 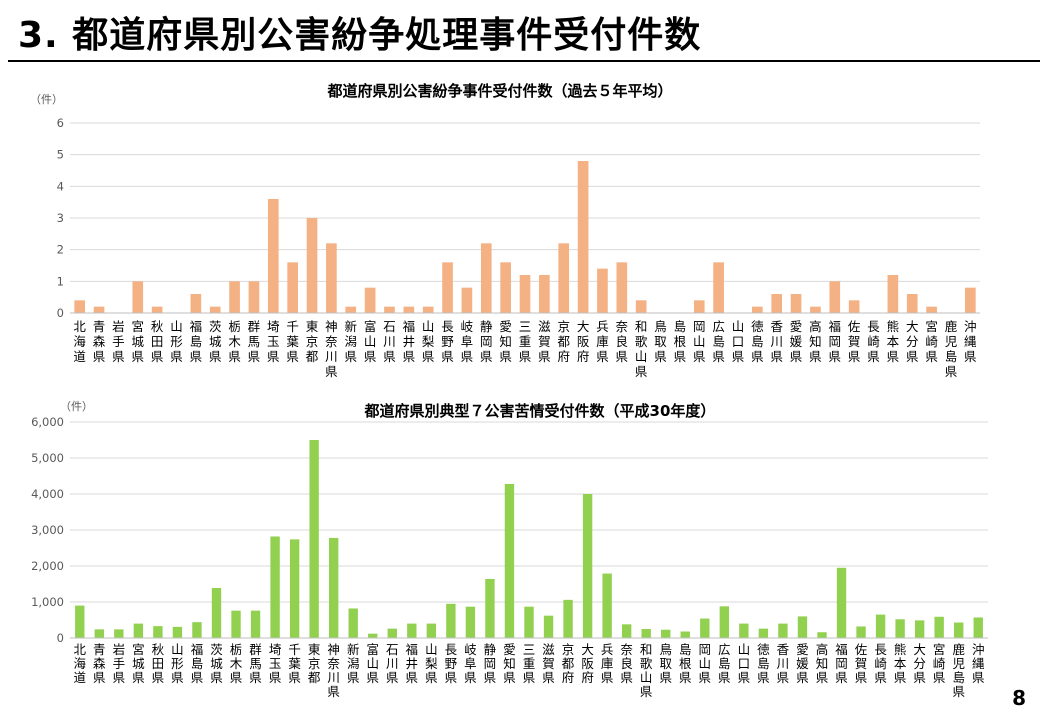 What do you see at coordinates (978, 649) in the screenshot?
I see `x-tick-label: 沖` at bounding box center [978, 649].